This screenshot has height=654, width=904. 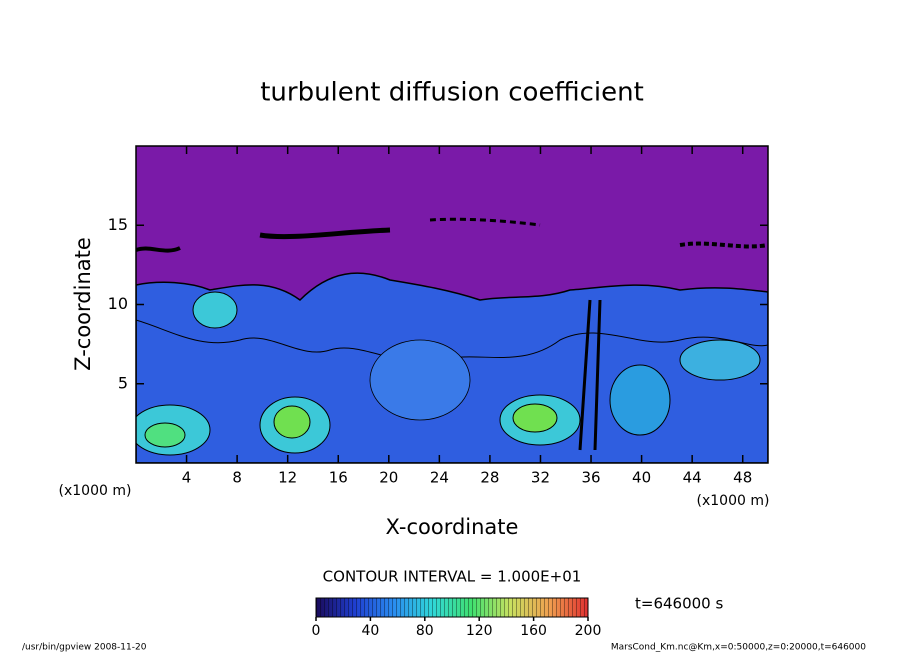 What do you see at coordinates (452, 527) in the screenshot?
I see `x-axis-label: X-coordinate` at bounding box center [452, 527].